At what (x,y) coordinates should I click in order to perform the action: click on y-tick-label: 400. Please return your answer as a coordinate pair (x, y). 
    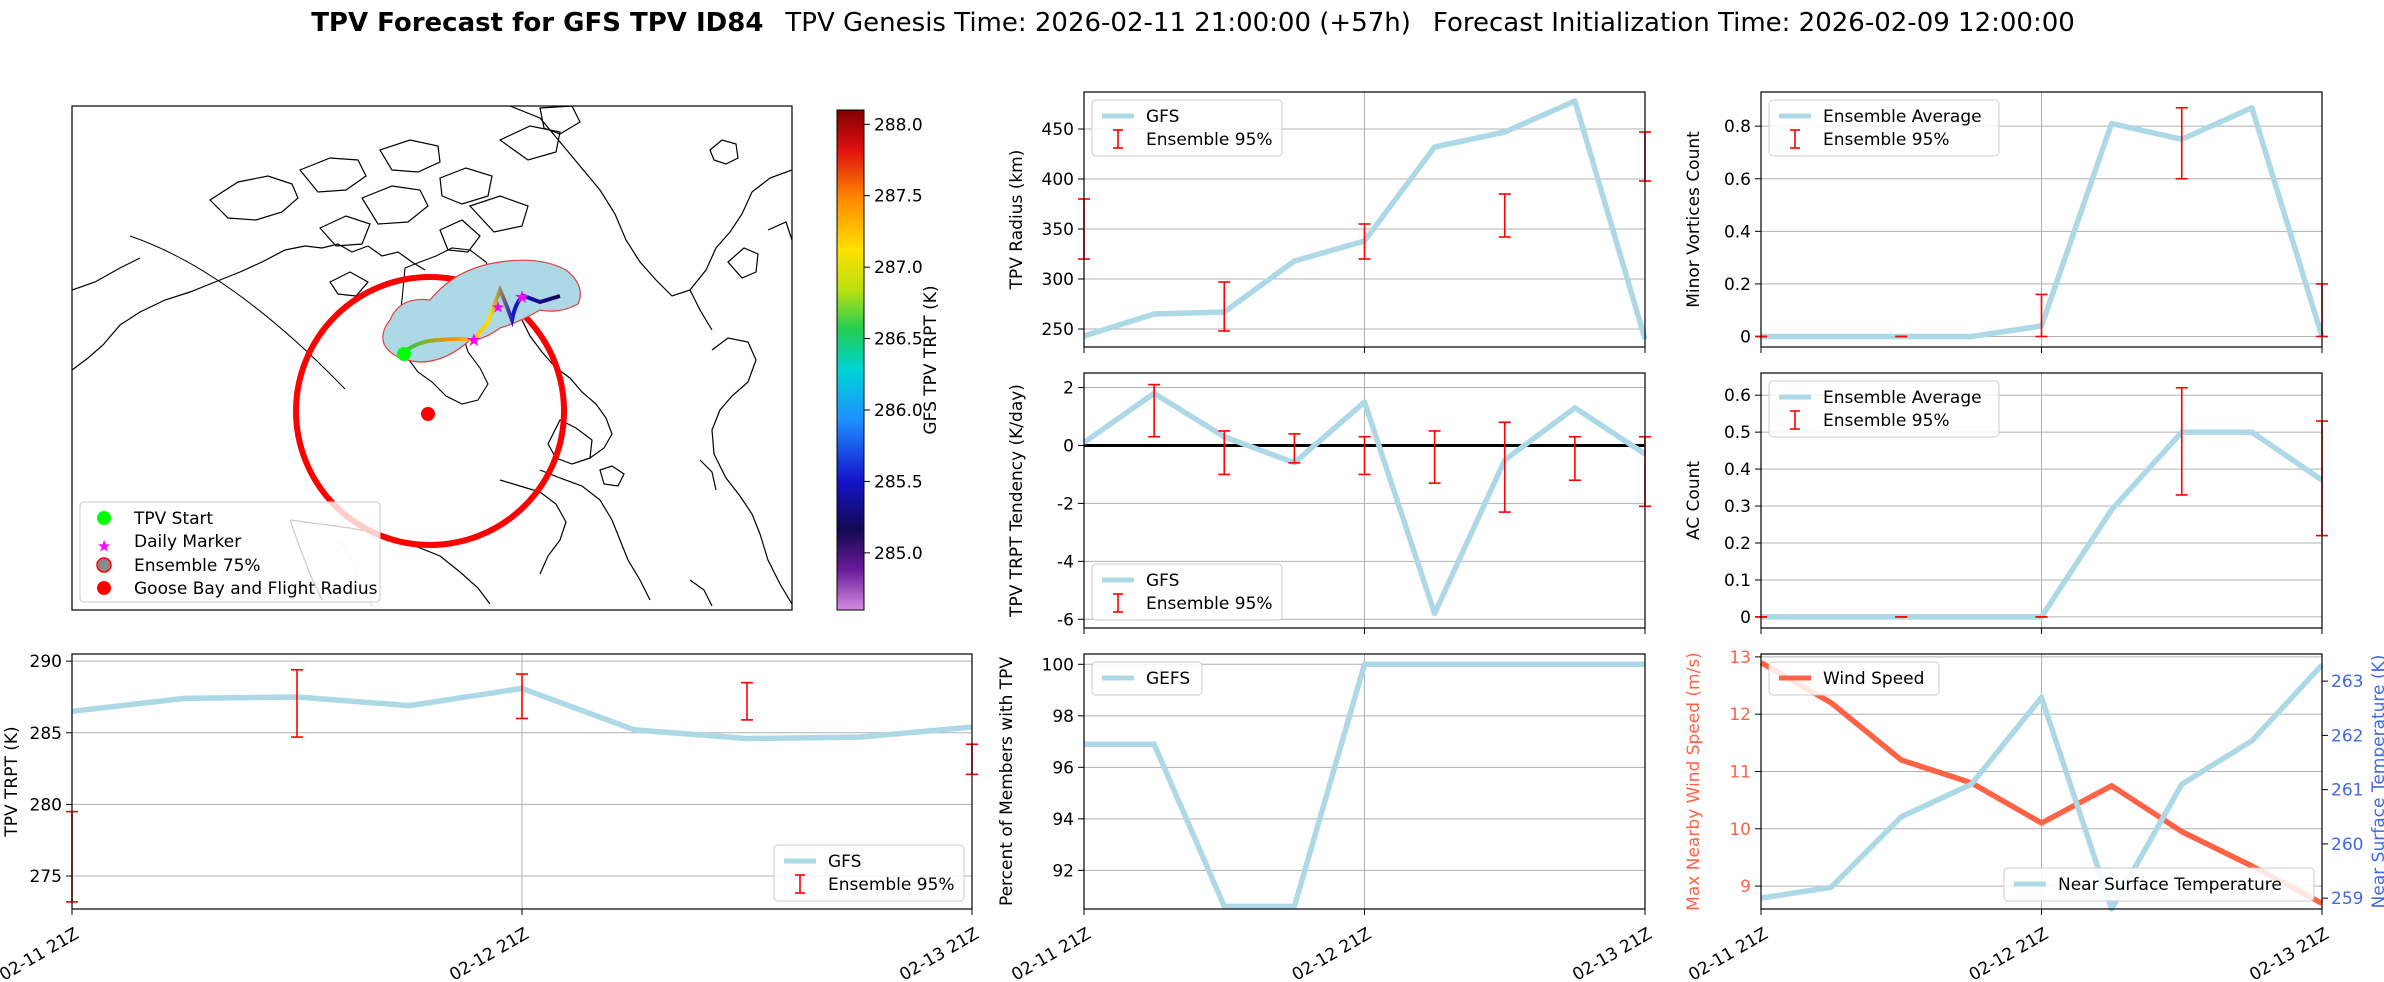
    Looking at the image, I should click on (1058, 180).